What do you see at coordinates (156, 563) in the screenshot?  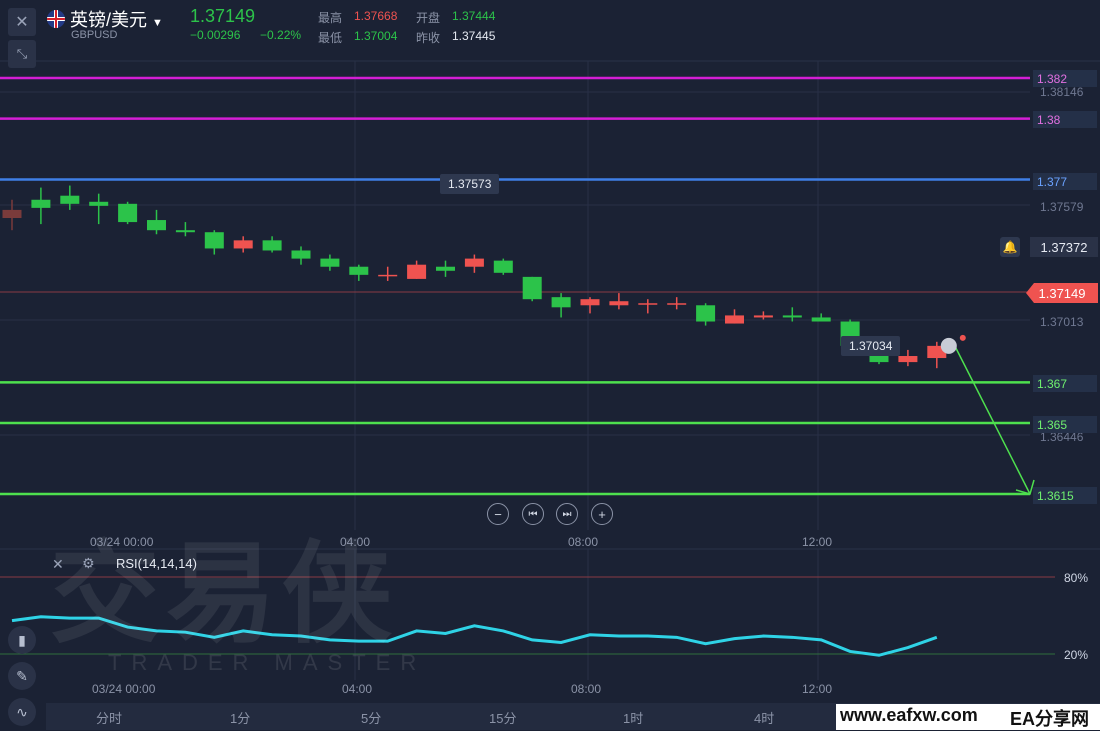 I see `rsi-label: RSI(14,14,14)` at bounding box center [156, 563].